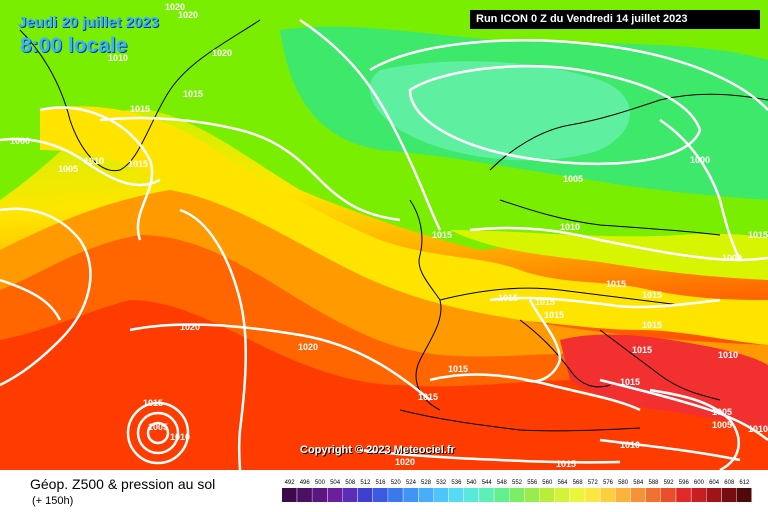 The height and width of the screenshot is (512, 768). Describe the element at coordinates (638, 483) in the screenshot. I see `scale-tick-label: 584` at that location.